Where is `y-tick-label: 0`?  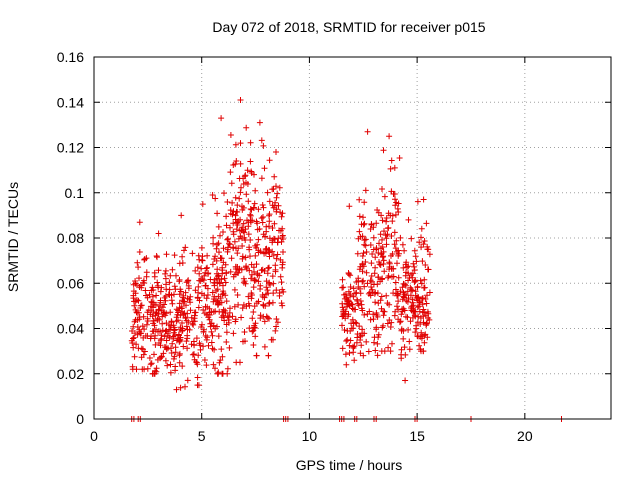 y-tick-label: 0 is located at coordinates (80, 419).